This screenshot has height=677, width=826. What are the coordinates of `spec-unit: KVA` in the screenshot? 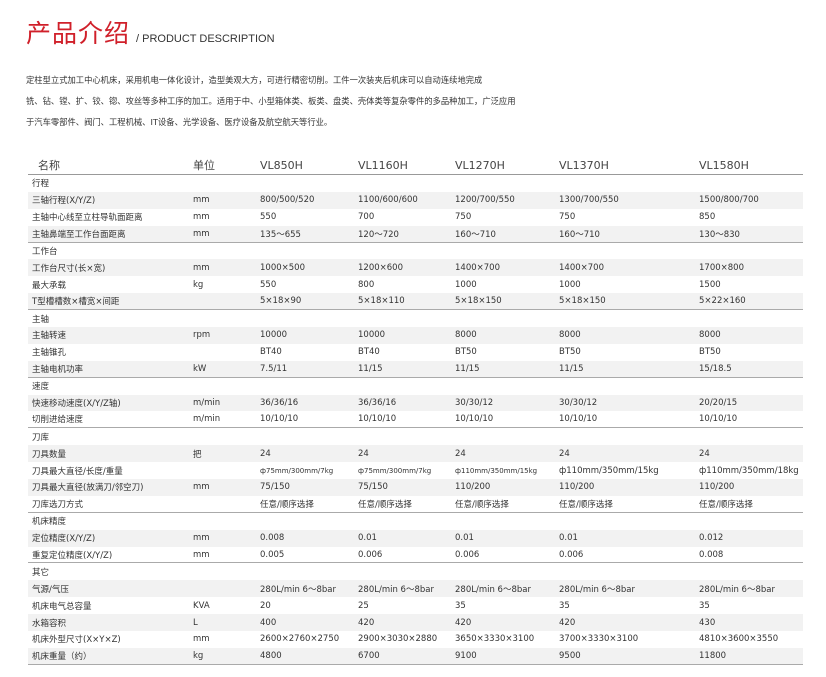 It's located at (201, 605).